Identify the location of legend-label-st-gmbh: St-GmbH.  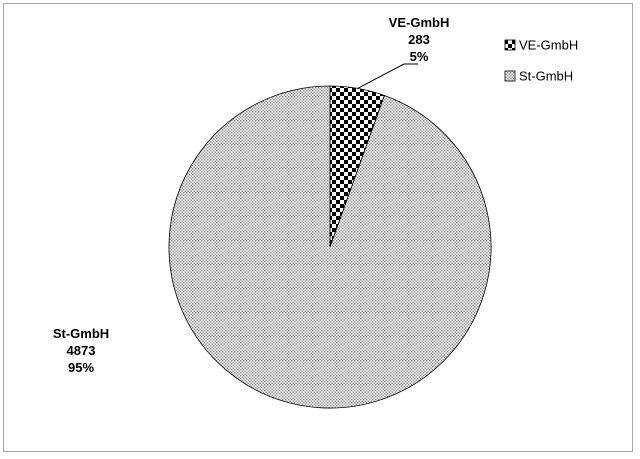
(546, 76).